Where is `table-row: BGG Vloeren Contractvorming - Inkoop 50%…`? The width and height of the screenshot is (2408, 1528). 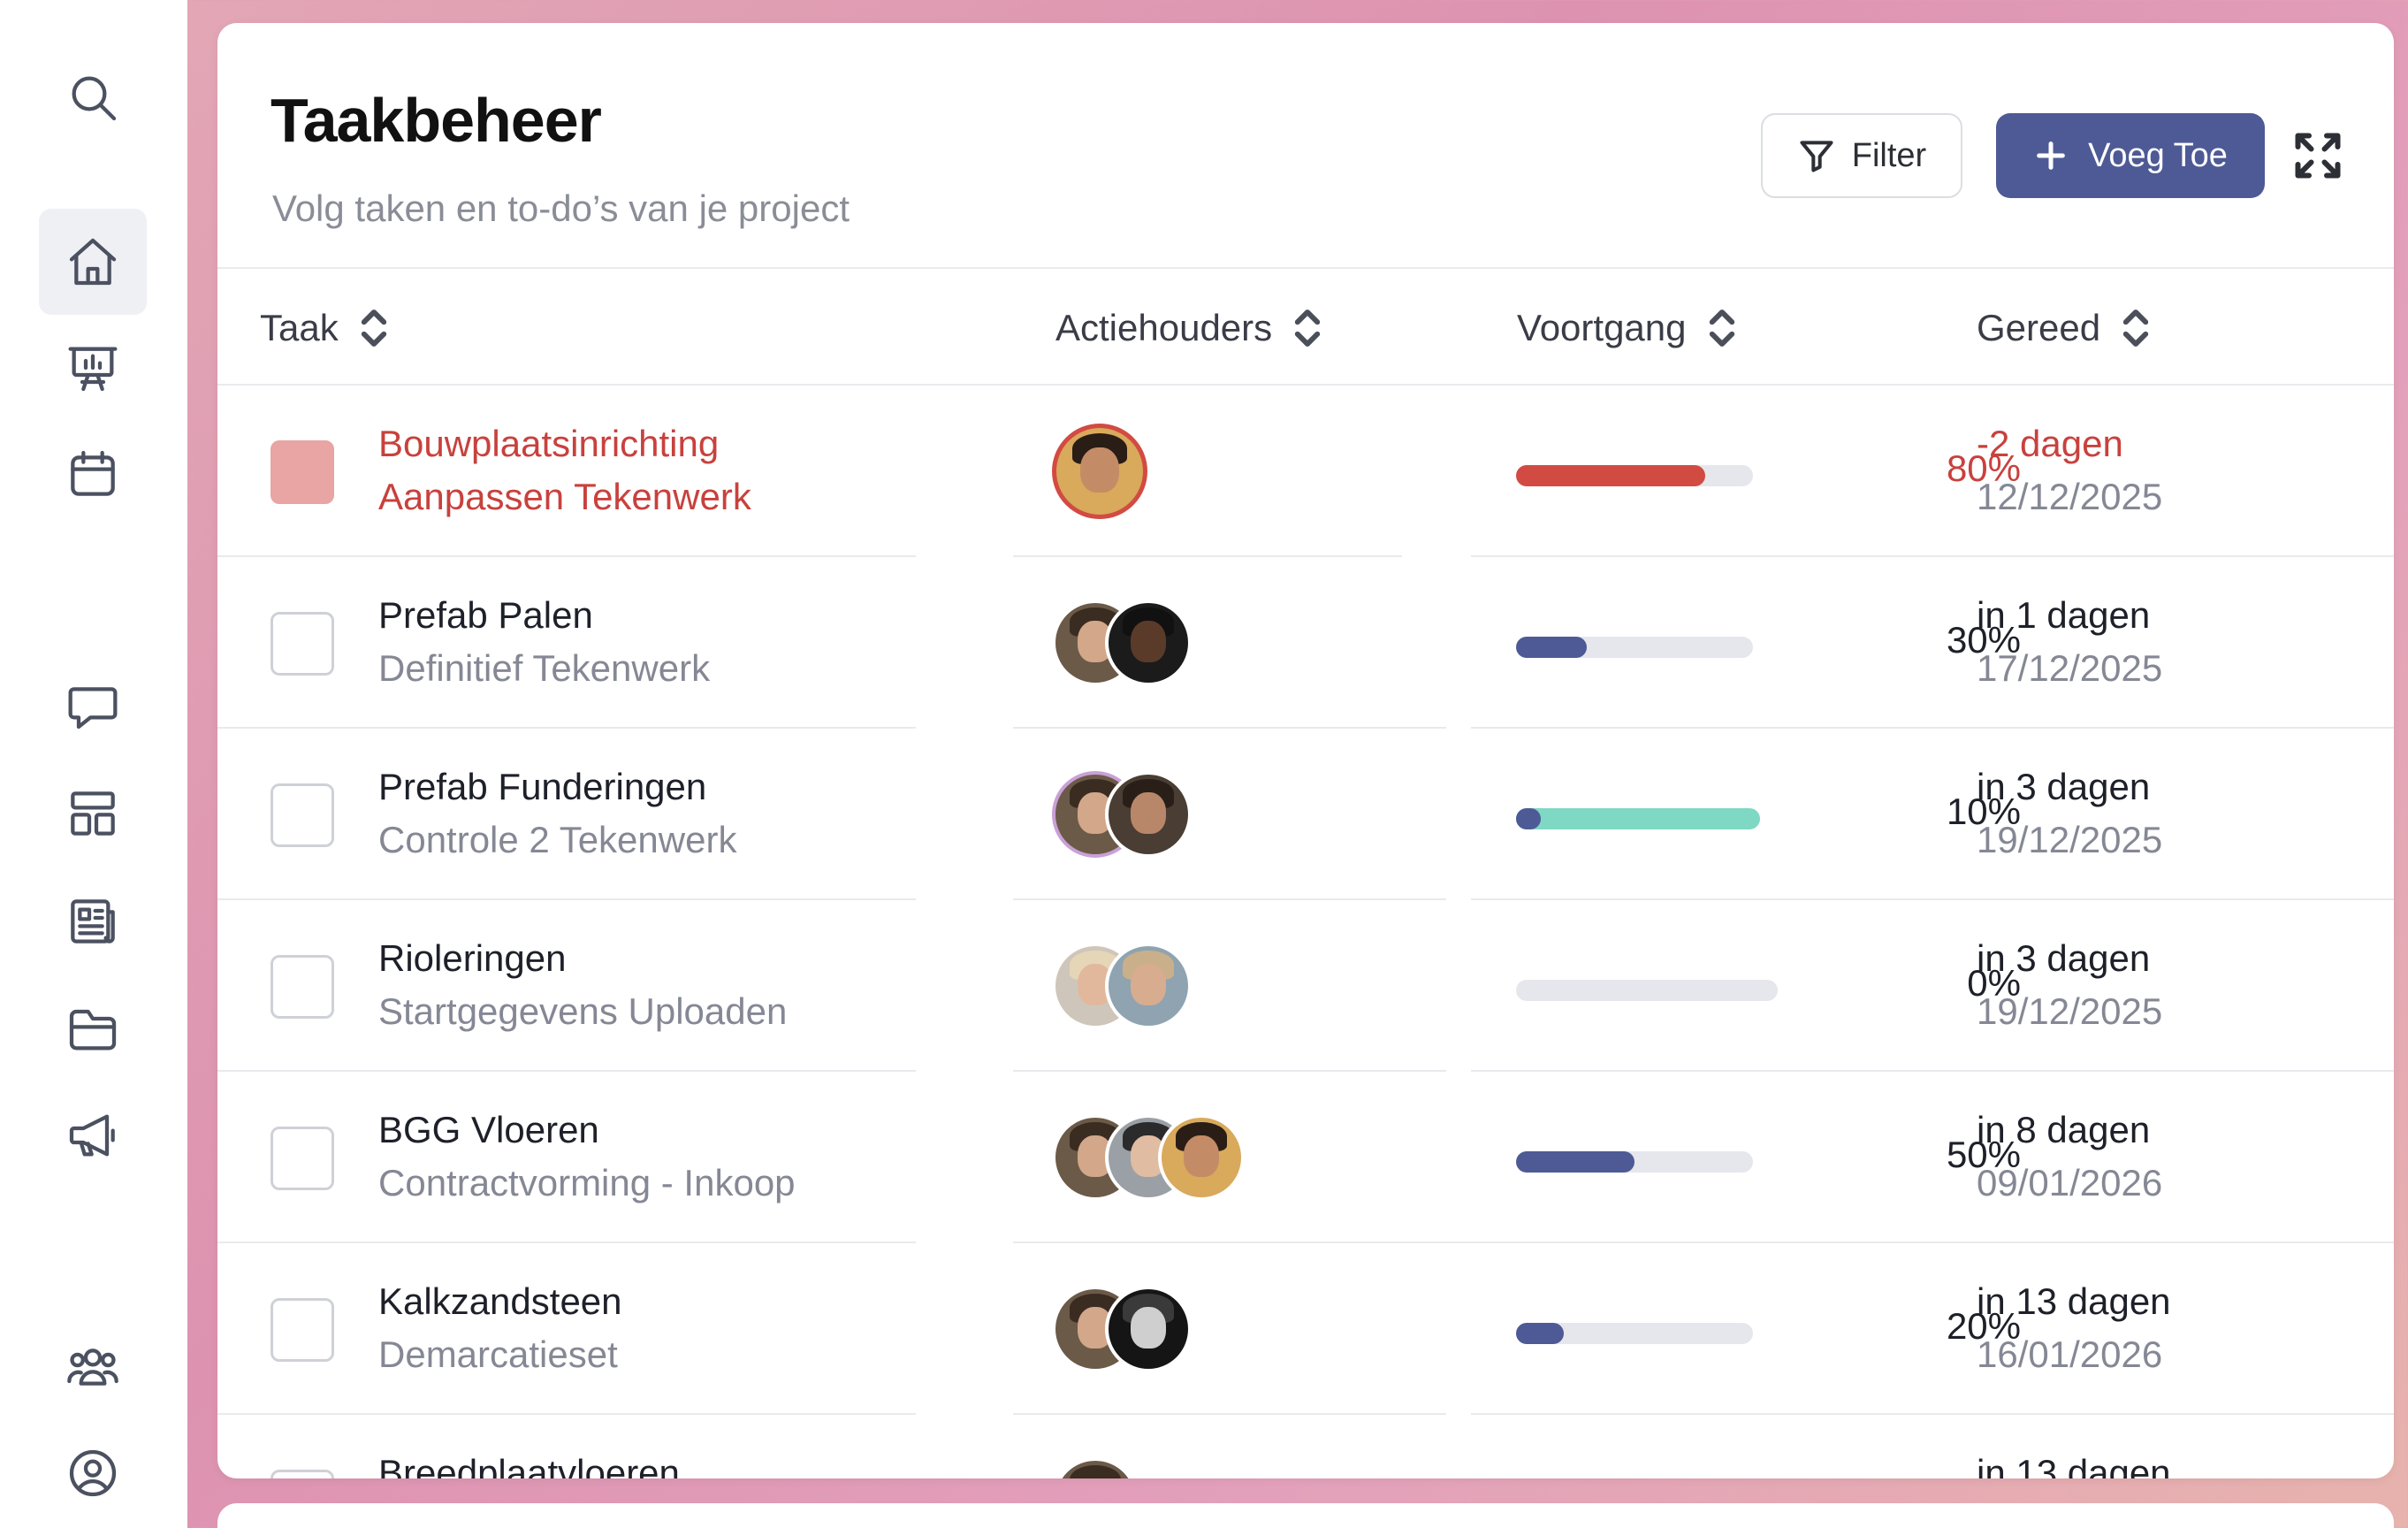
table-row: BGG Vloeren Contractvorming - Inkoop 50%… is located at coordinates (1305, 1158).